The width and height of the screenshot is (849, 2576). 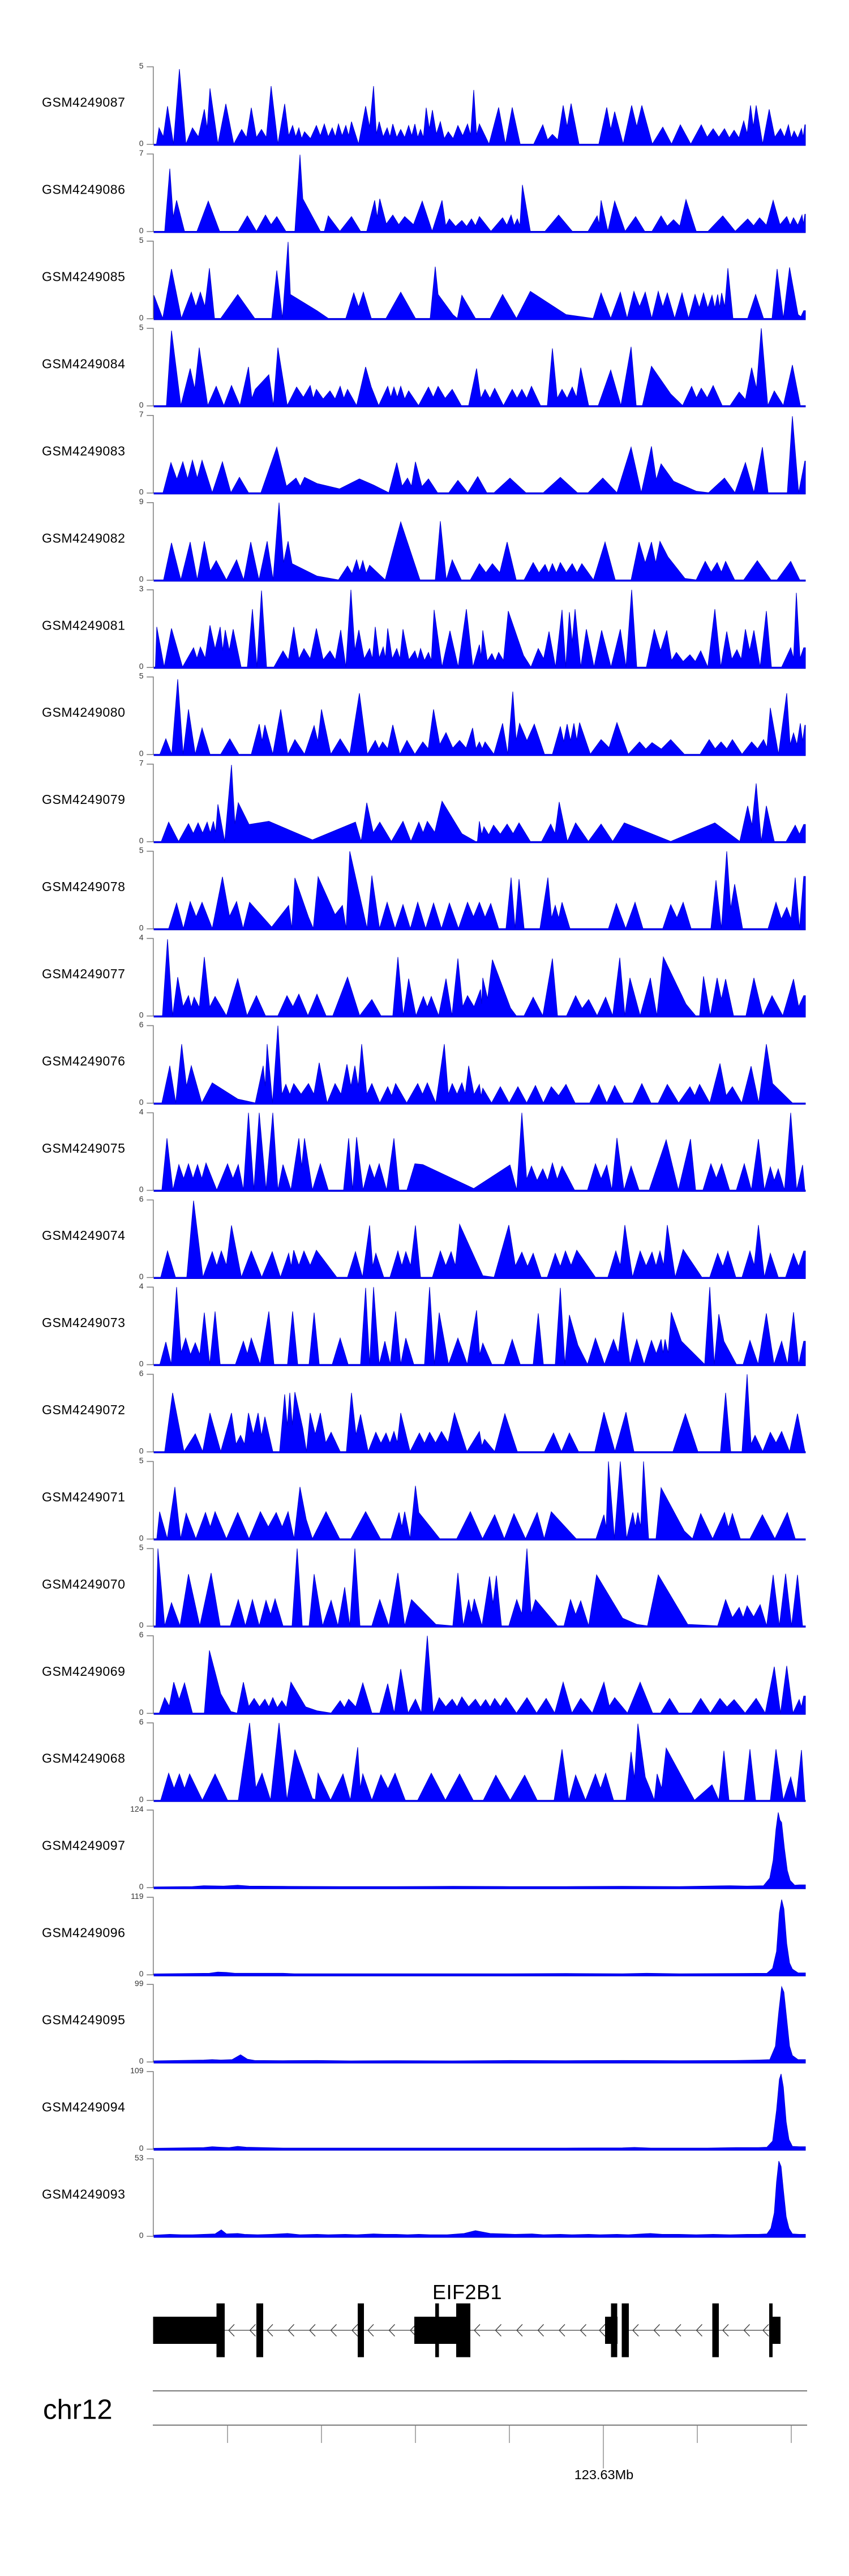 What do you see at coordinates (141, 501) in the screenshot?
I see `svg-text: 9` at bounding box center [141, 501].